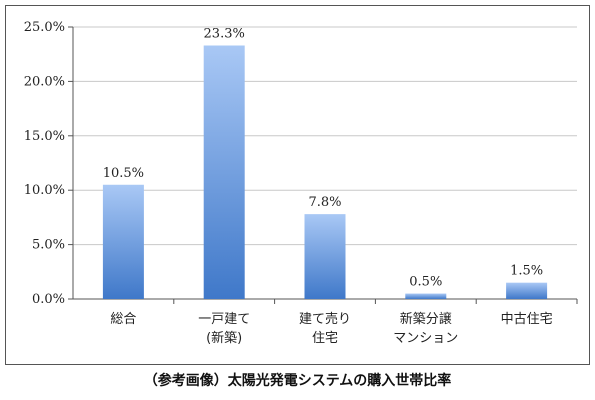 Image resolution: width=595 pixels, height=400 pixels. Describe the element at coordinates (426, 319) in the screenshot. I see `x-category-label: 新築分譲` at that location.